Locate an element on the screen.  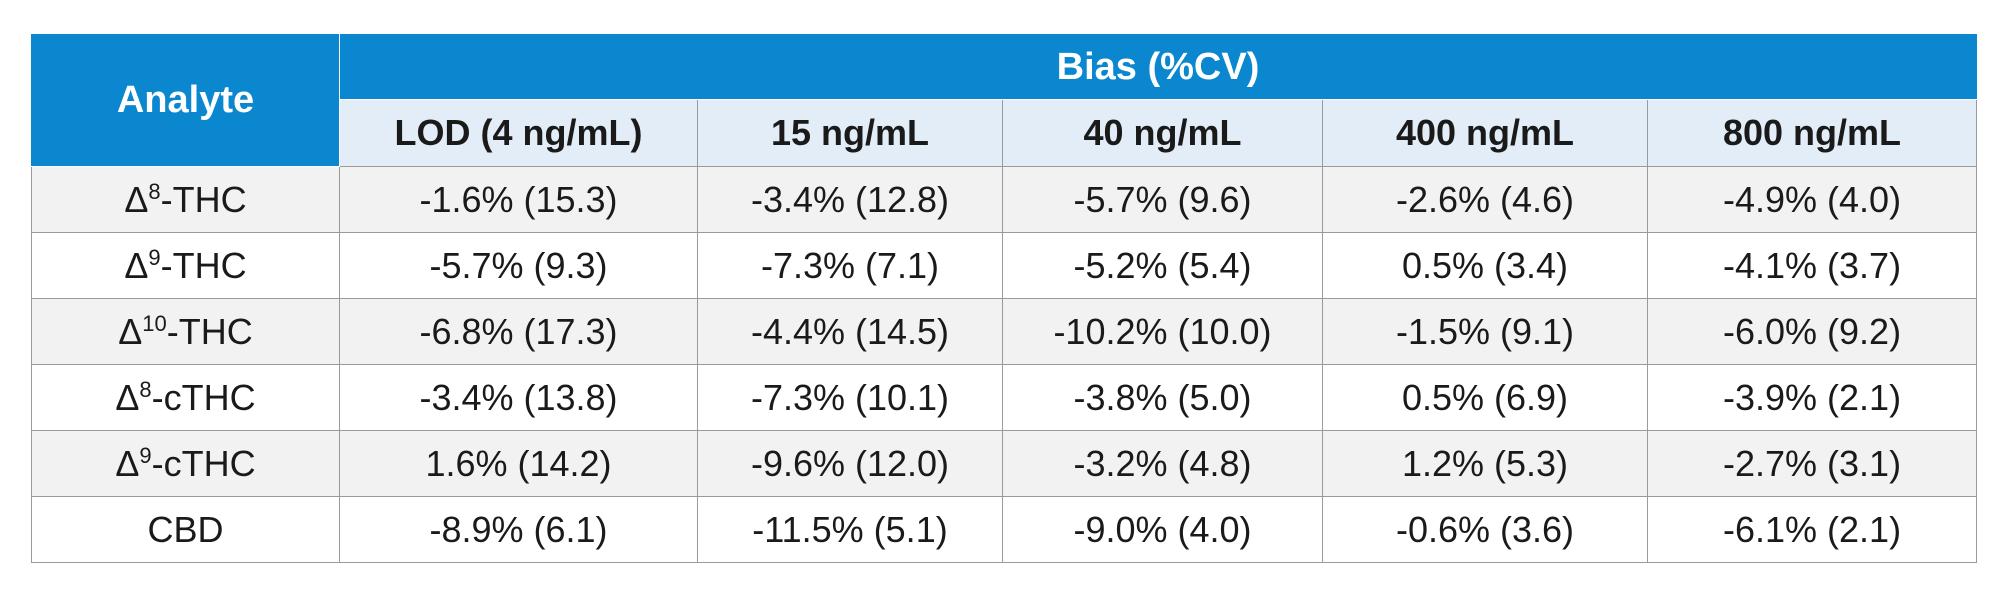
value-cell: -1.5% (9.1) is located at coordinates (1485, 331).